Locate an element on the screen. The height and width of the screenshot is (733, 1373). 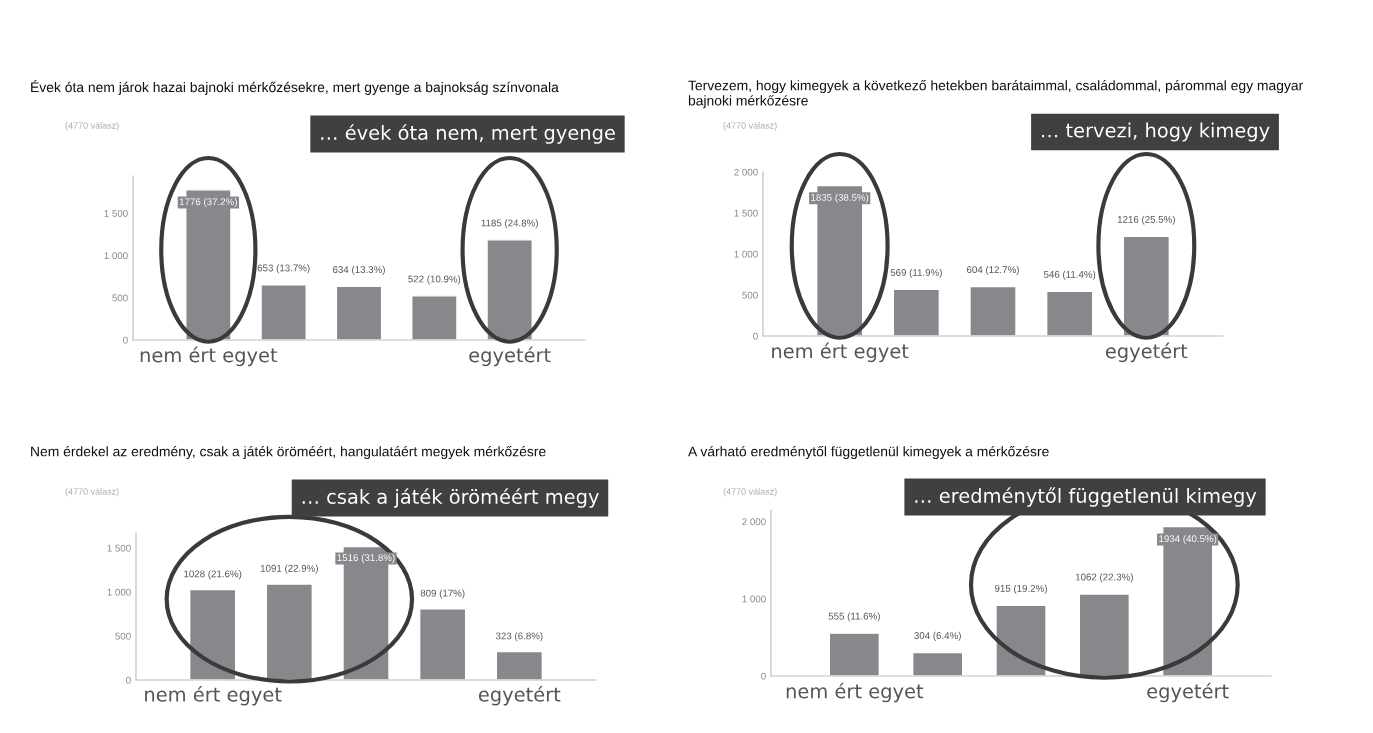
data-label: 1216 (25.5%) is located at coordinates (1146, 220).